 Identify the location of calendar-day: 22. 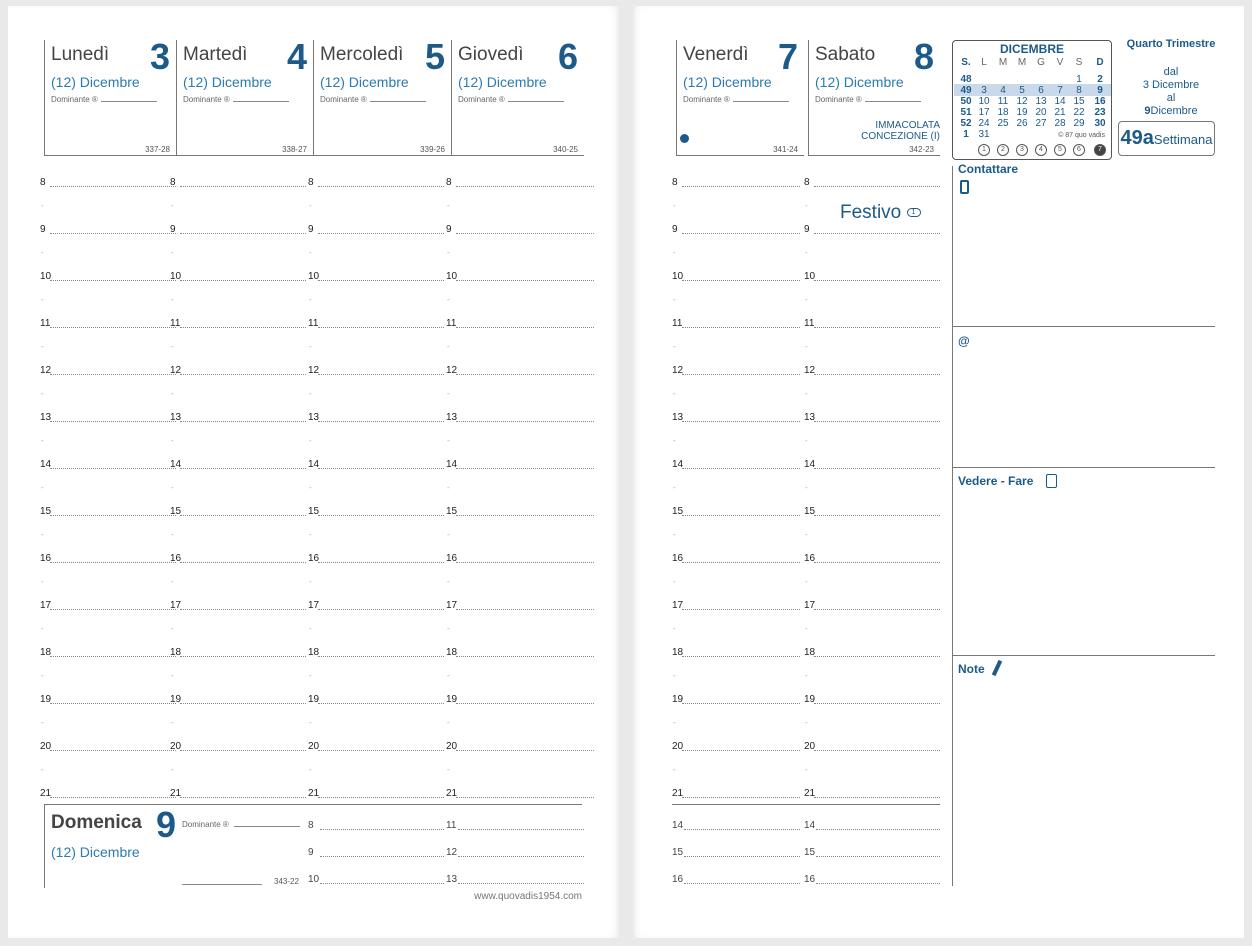
(1079, 112).